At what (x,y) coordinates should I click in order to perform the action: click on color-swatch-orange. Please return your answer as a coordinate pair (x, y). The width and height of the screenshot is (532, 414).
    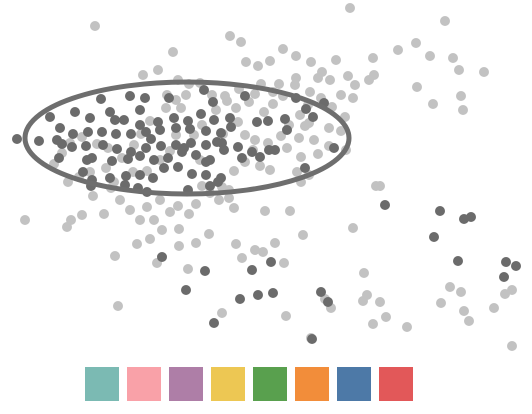
    Looking at the image, I should click on (312, 384).